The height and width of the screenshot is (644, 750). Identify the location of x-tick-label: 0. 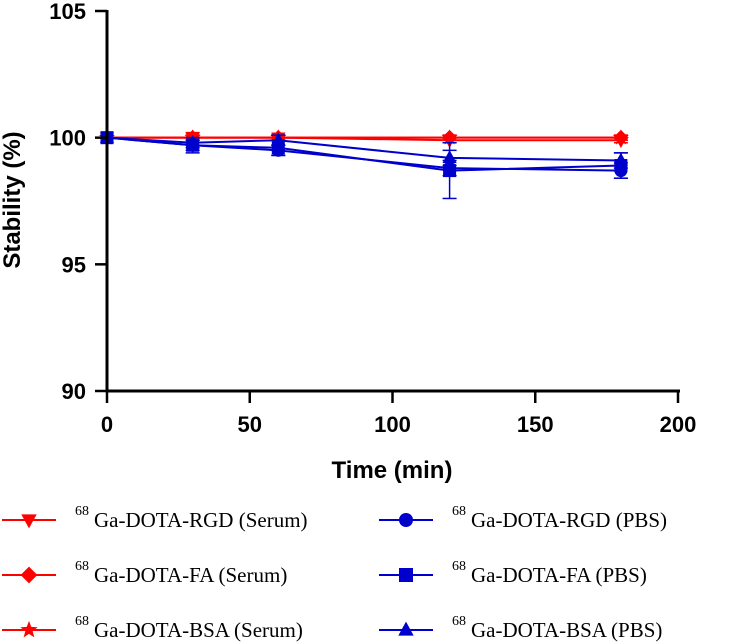
(107, 424).